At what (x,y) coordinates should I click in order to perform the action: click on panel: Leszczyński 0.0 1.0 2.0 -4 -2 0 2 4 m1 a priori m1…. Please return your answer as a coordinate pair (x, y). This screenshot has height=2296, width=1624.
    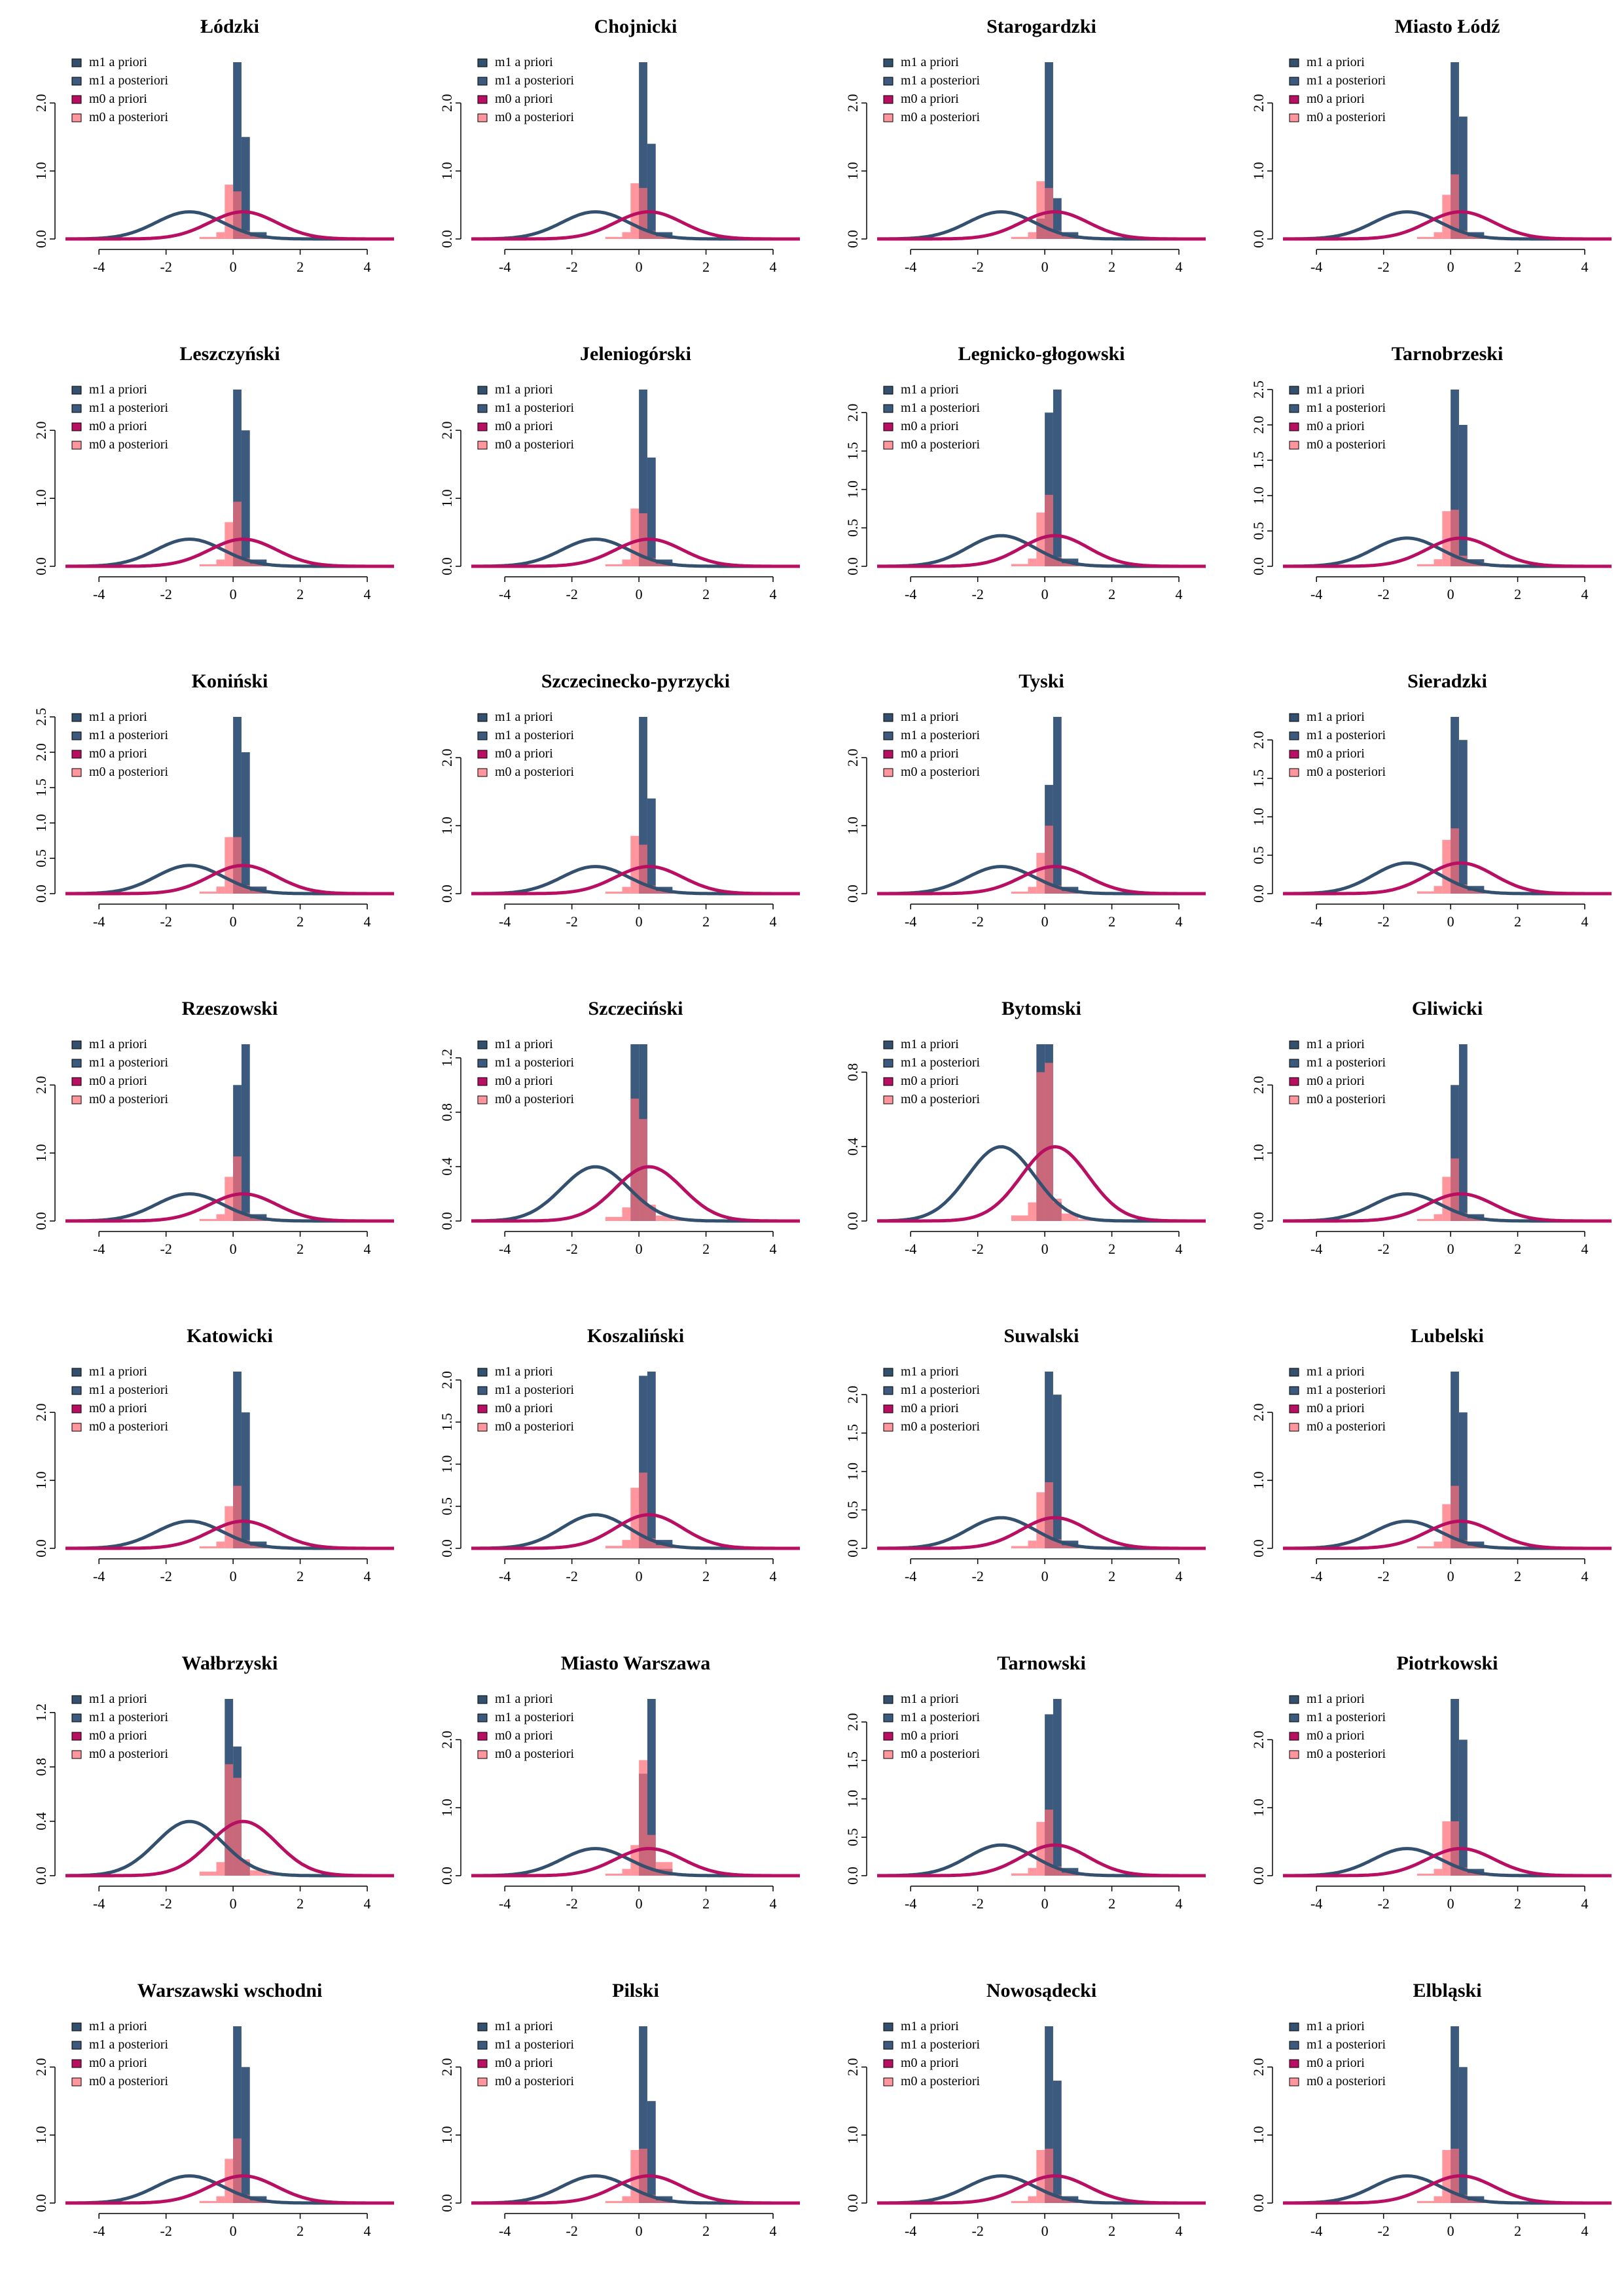
    Looking at the image, I should click on (211, 491).